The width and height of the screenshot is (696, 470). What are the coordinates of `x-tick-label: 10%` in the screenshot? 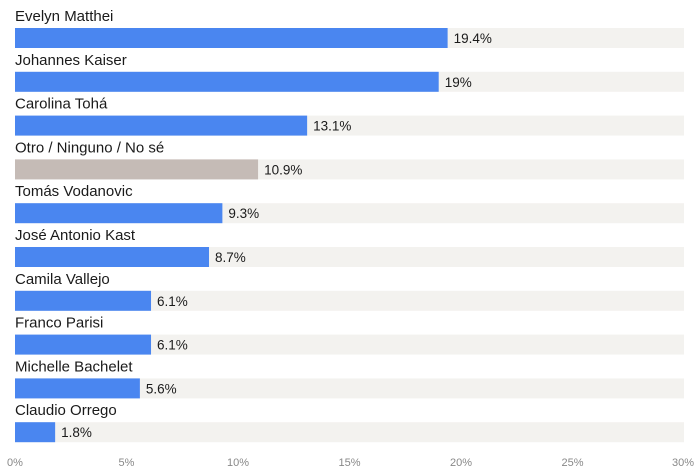 It's located at (238, 463).